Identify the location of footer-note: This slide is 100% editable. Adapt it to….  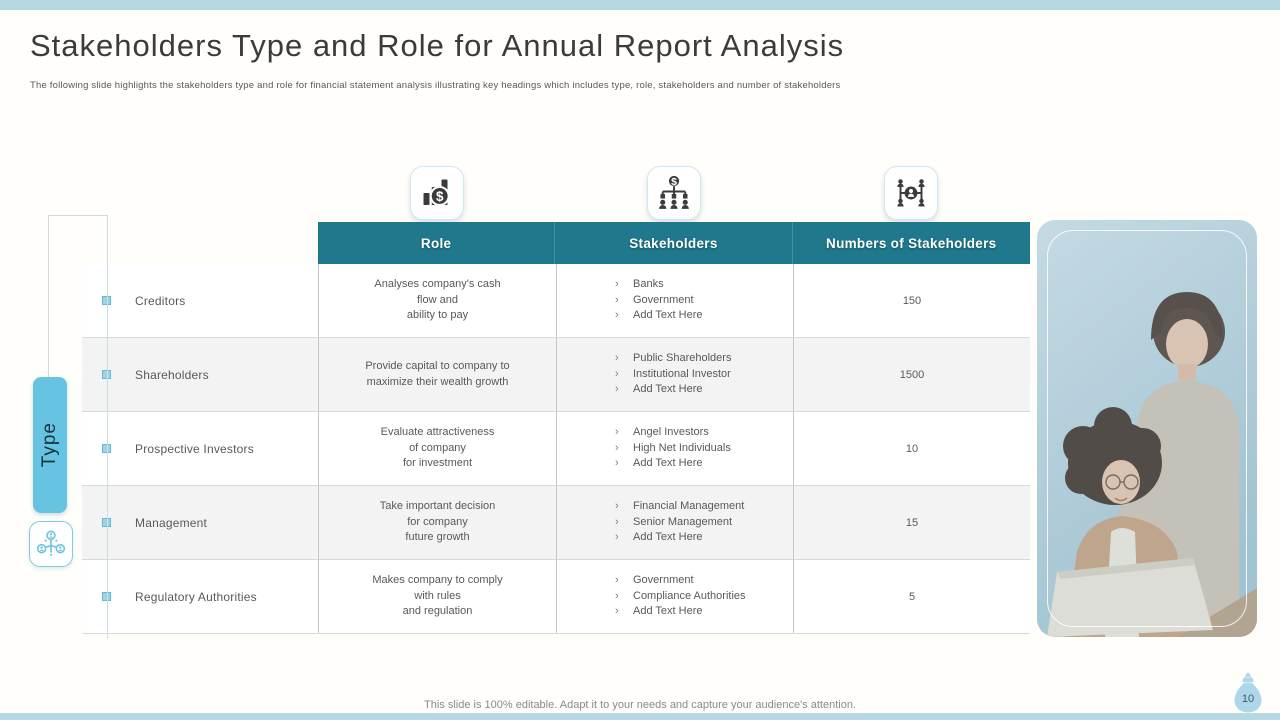
(640, 705).